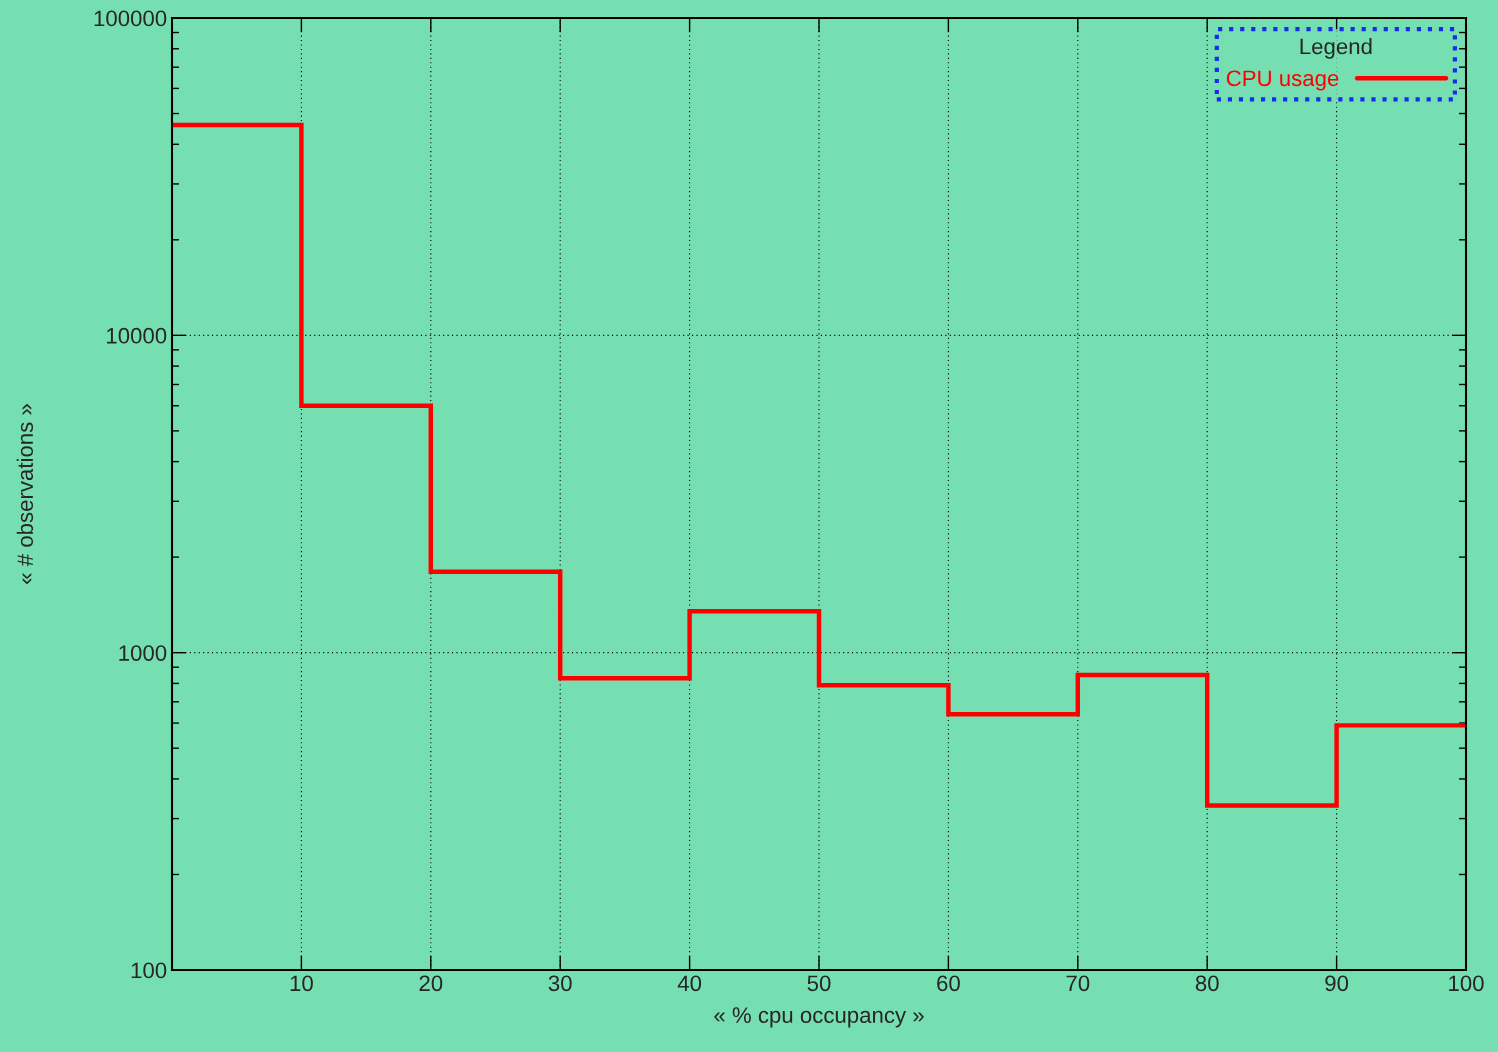 The height and width of the screenshot is (1052, 1498). Describe the element at coordinates (431, 983) in the screenshot. I see `x-tick-label: 20` at that location.